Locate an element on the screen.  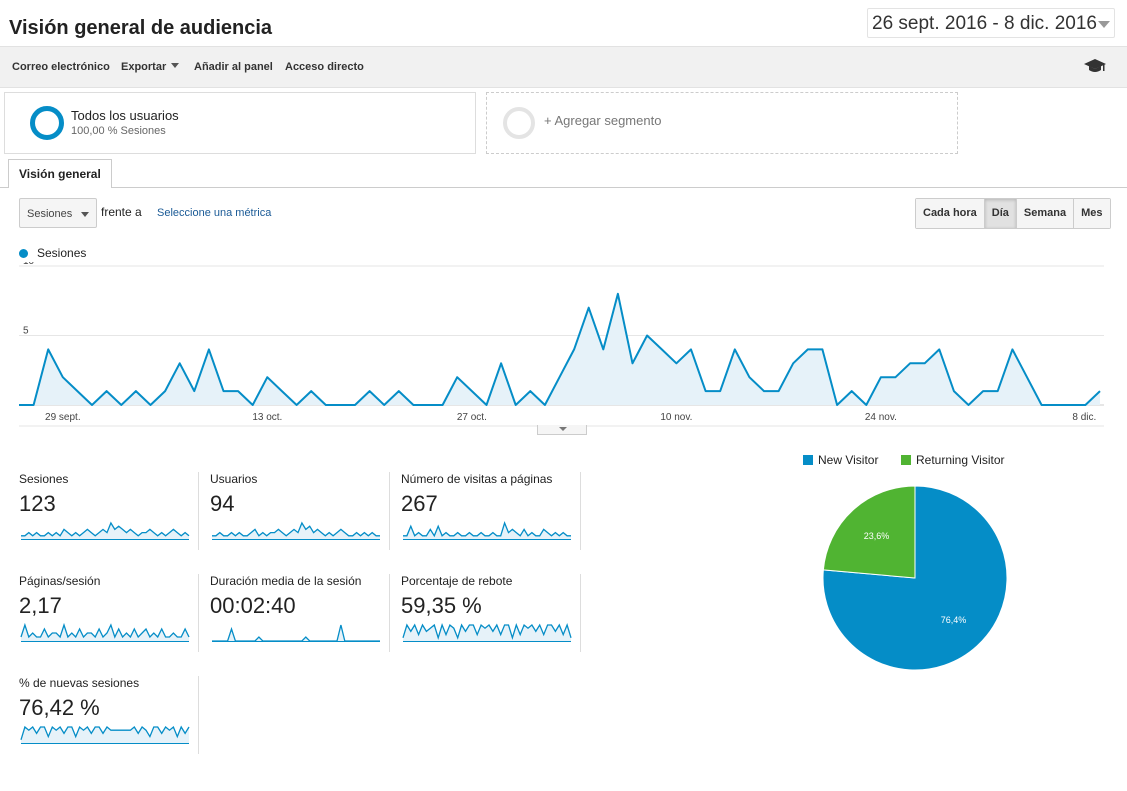
granularity-toggle: Cada hora Día Semana Mes is located at coordinates (1013, 213).